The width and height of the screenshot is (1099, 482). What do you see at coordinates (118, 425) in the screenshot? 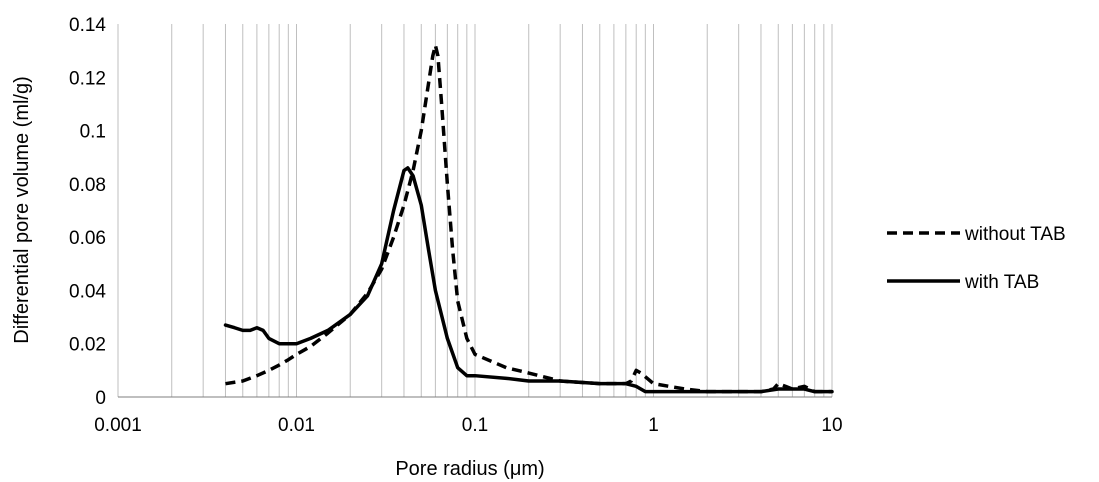
I see `x-tick-label: 0.001` at bounding box center [118, 425].